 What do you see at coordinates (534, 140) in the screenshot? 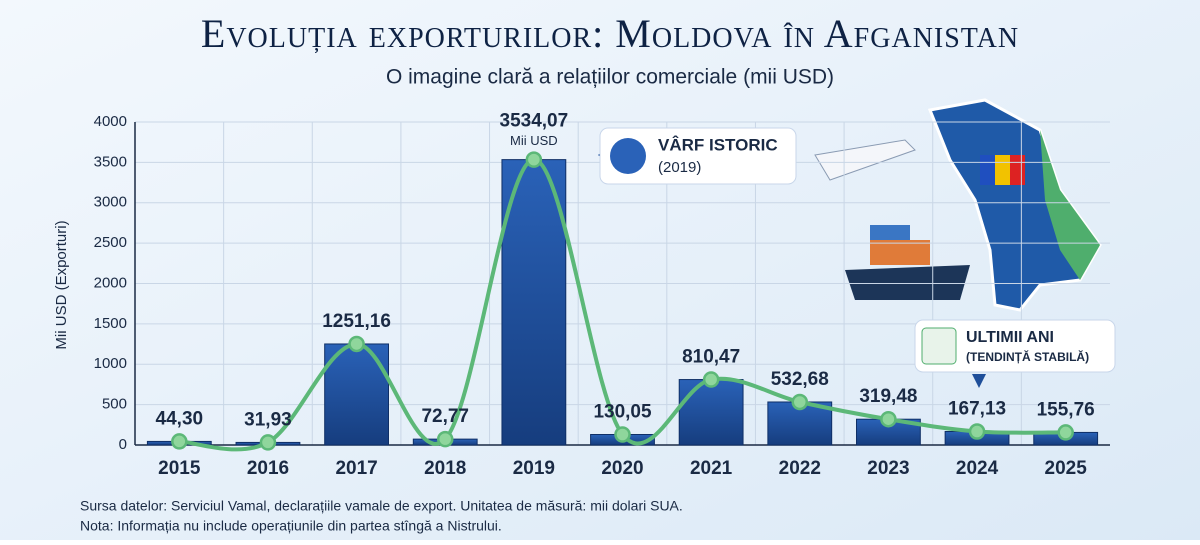
I see `value-unit: Mii USD` at bounding box center [534, 140].